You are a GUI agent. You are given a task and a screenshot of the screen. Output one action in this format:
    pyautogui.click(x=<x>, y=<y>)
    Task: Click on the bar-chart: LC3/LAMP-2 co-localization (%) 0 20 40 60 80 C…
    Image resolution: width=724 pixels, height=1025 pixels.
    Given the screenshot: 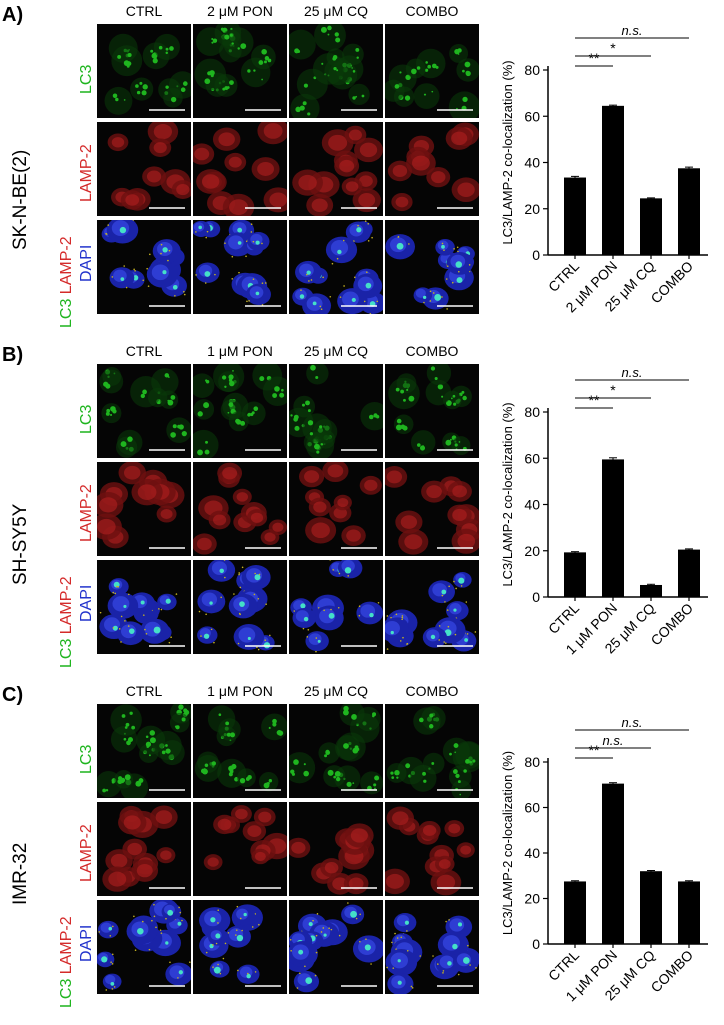 What is the action you would take?
    pyautogui.click(x=610, y=852)
    